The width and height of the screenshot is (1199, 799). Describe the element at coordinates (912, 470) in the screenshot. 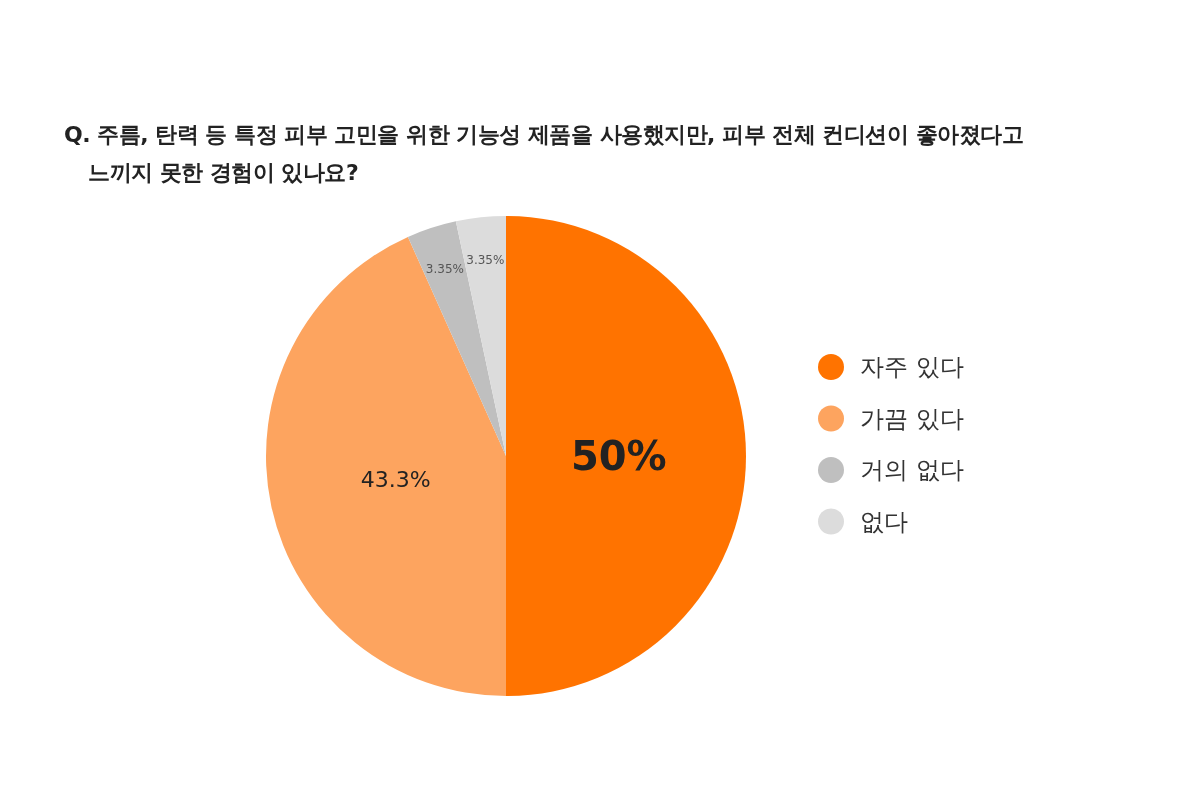

I see `legend-label: 거의 없다` at that location.